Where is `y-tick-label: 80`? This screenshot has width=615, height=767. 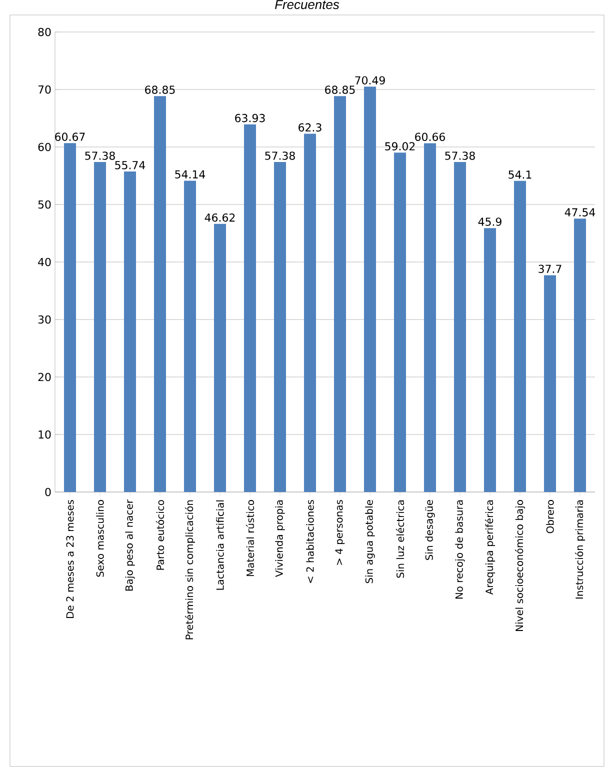 y-tick-label: 80 is located at coordinates (44, 32).